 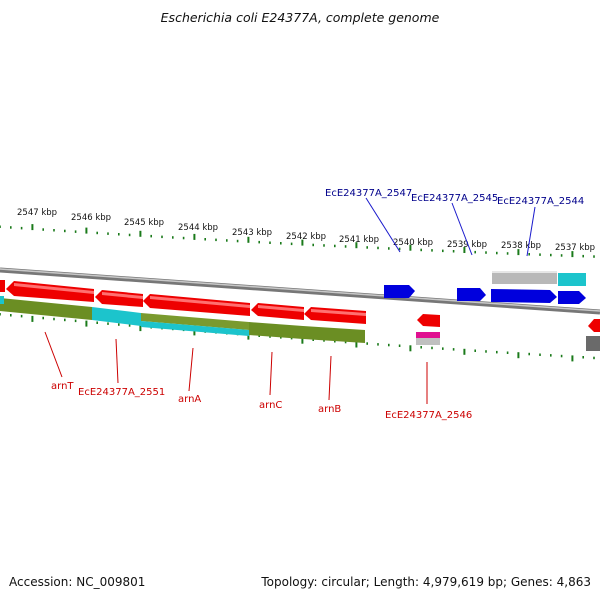 I want to click on gene-label: EcE24377A_2547, so click(x=368, y=193).